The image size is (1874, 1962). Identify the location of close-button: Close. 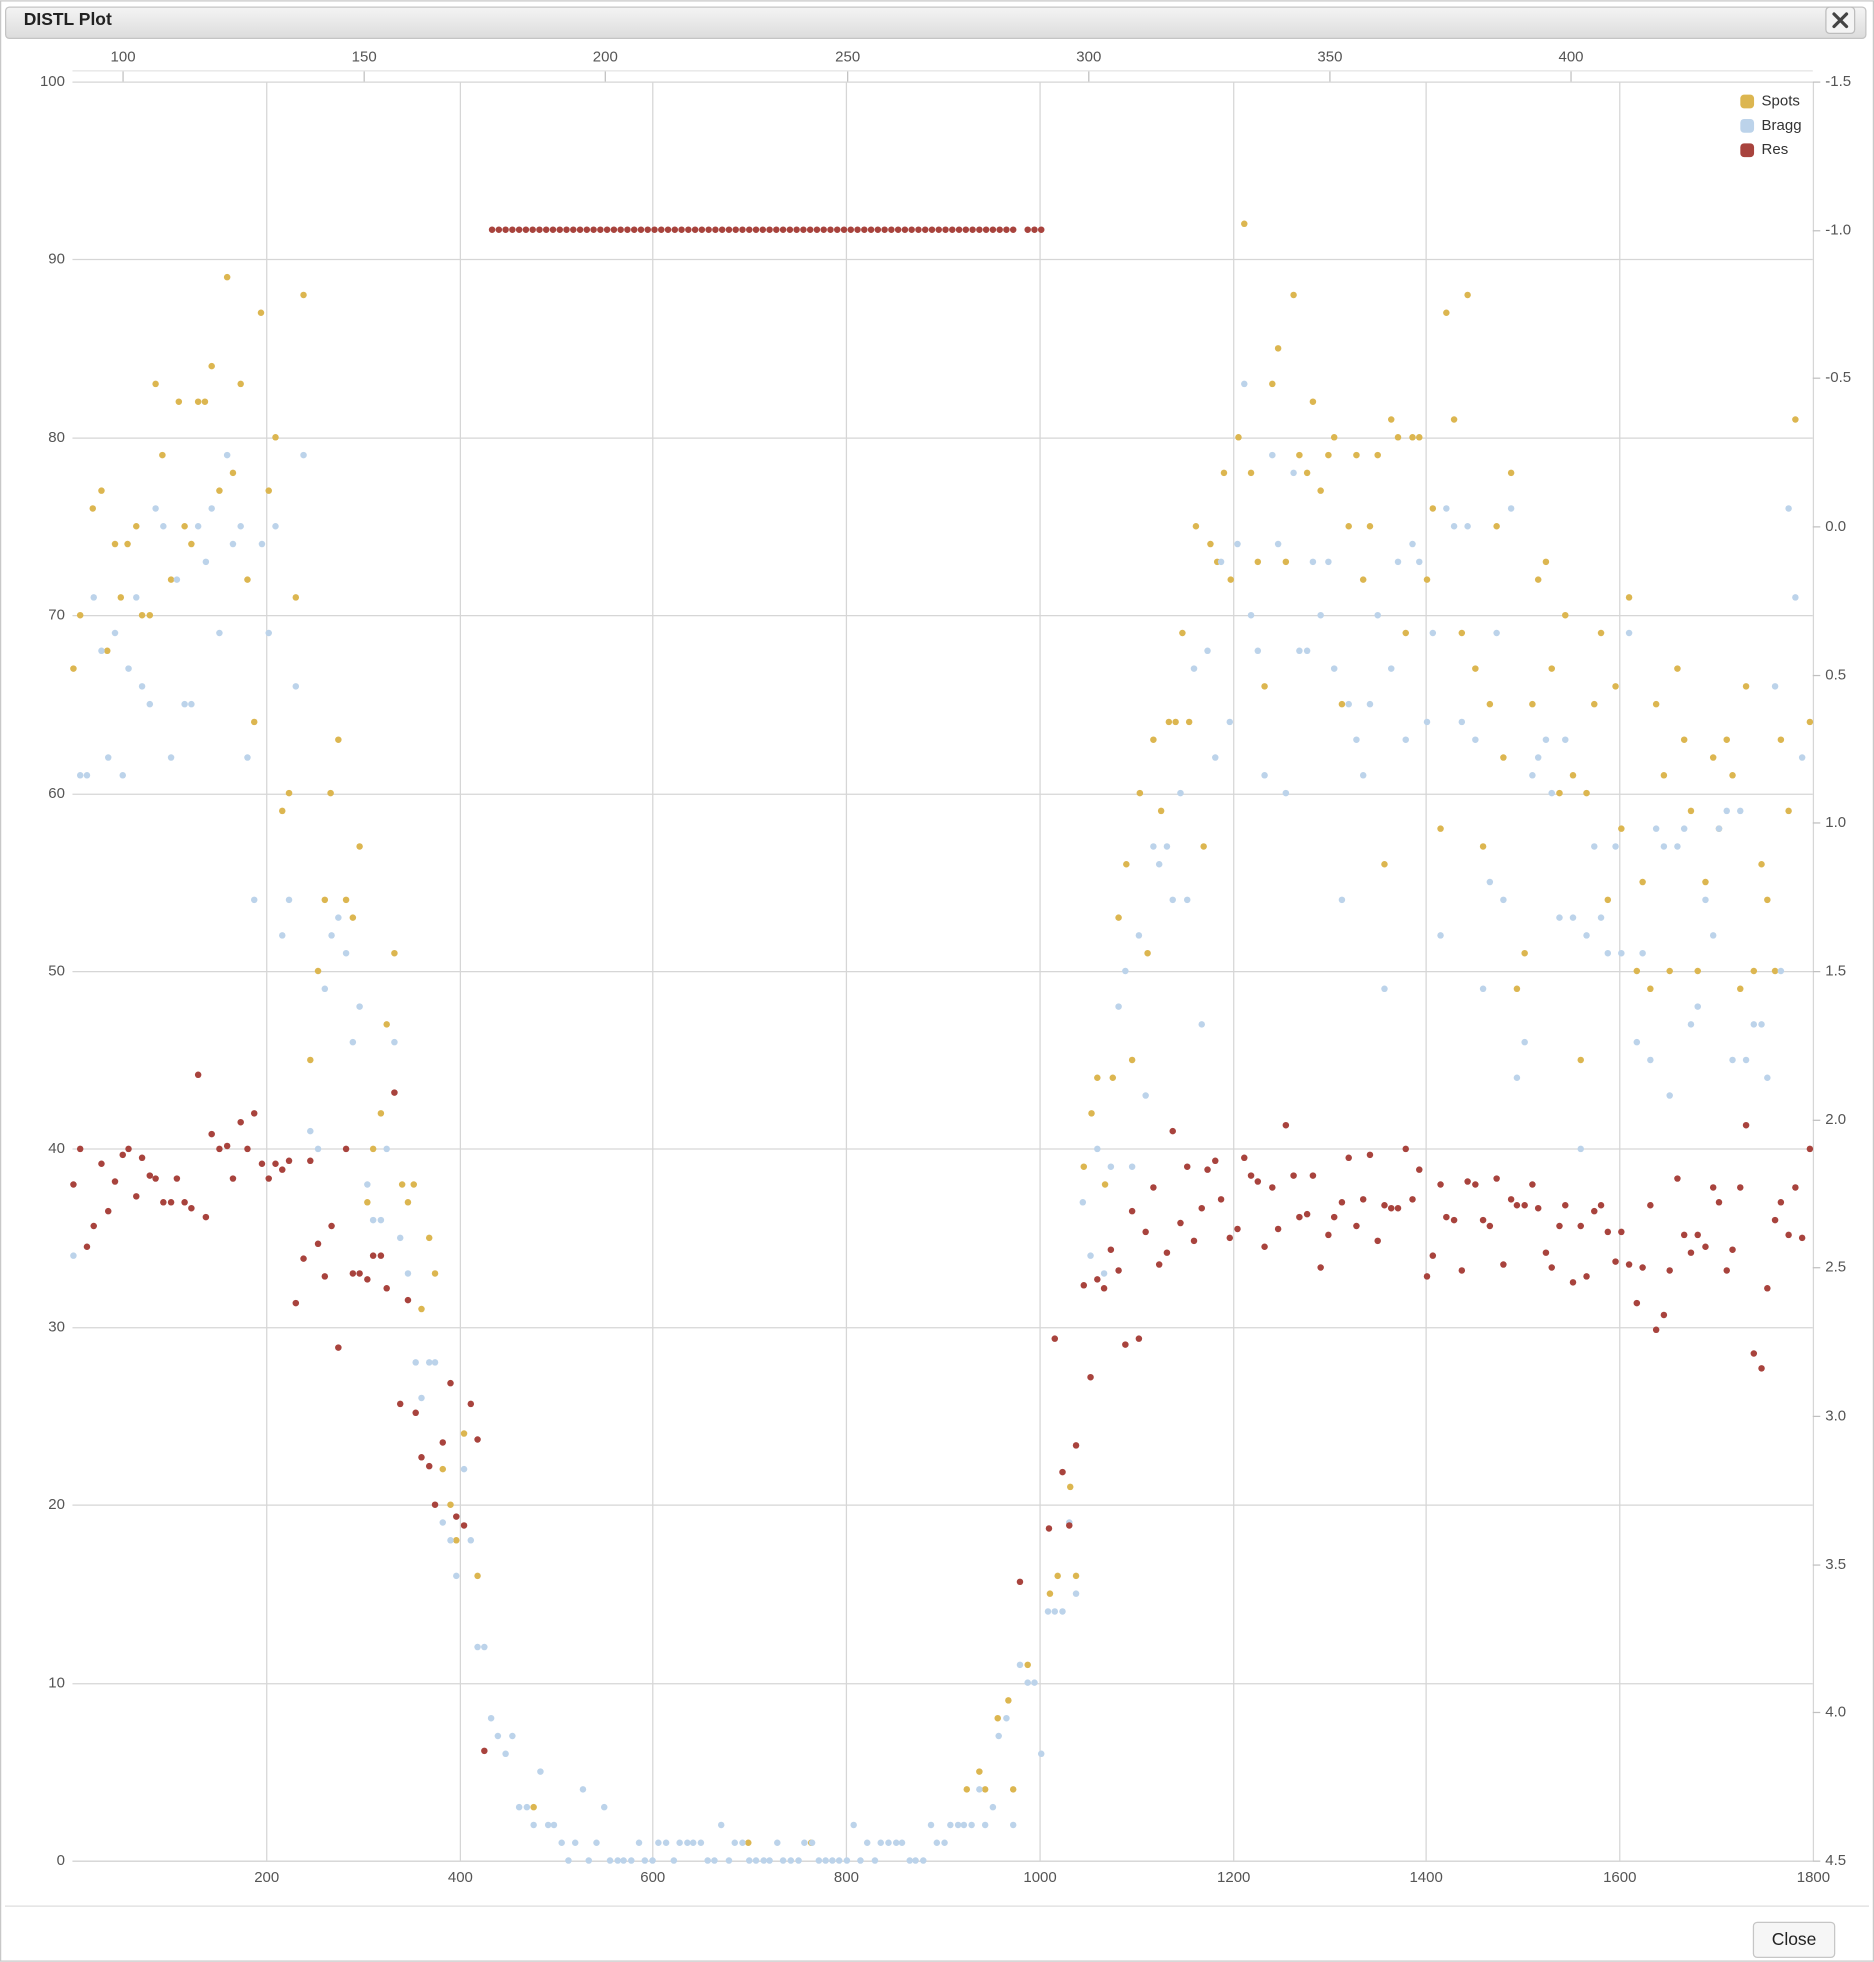
(1794, 1939).